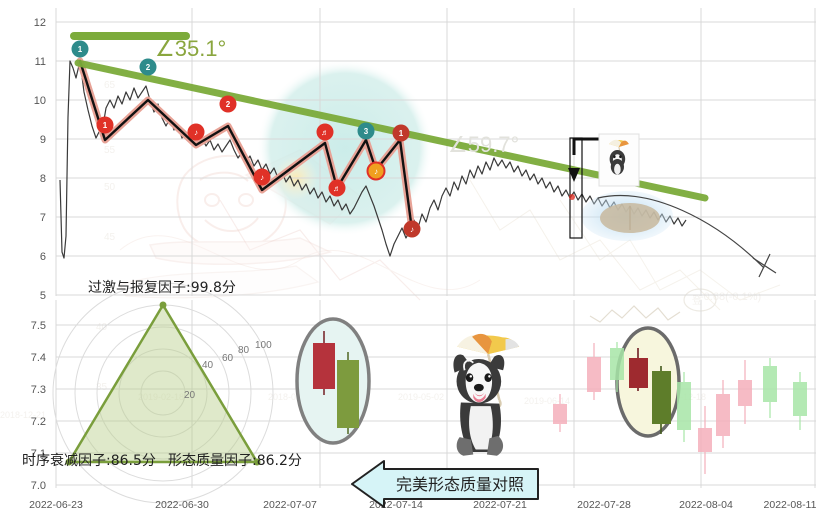  What do you see at coordinates (40, 23) in the screenshot?
I see `ytick-upper-7: 12` at bounding box center [40, 23].